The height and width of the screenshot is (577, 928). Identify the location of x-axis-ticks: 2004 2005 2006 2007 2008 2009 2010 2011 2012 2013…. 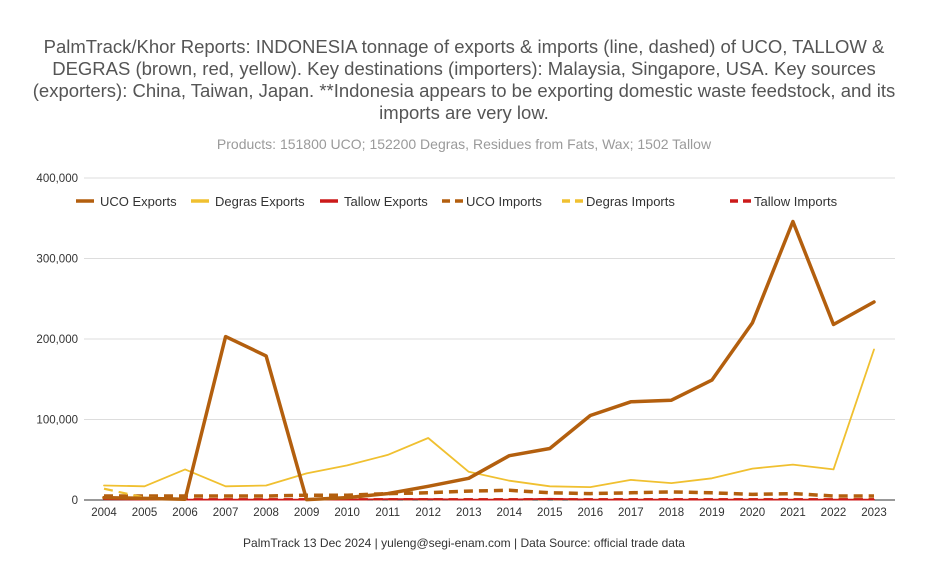
(489, 513).